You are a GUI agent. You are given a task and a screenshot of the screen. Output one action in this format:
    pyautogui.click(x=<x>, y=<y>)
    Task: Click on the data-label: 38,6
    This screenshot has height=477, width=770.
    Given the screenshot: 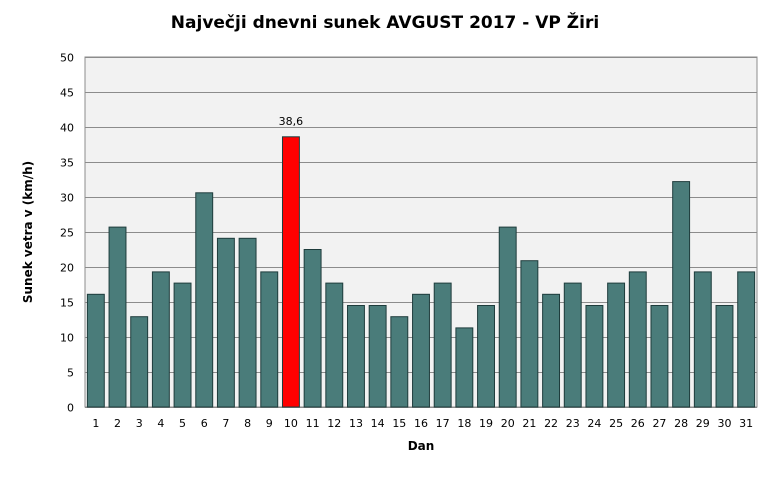 What is the action you would take?
    pyautogui.click(x=291, y=121)
    